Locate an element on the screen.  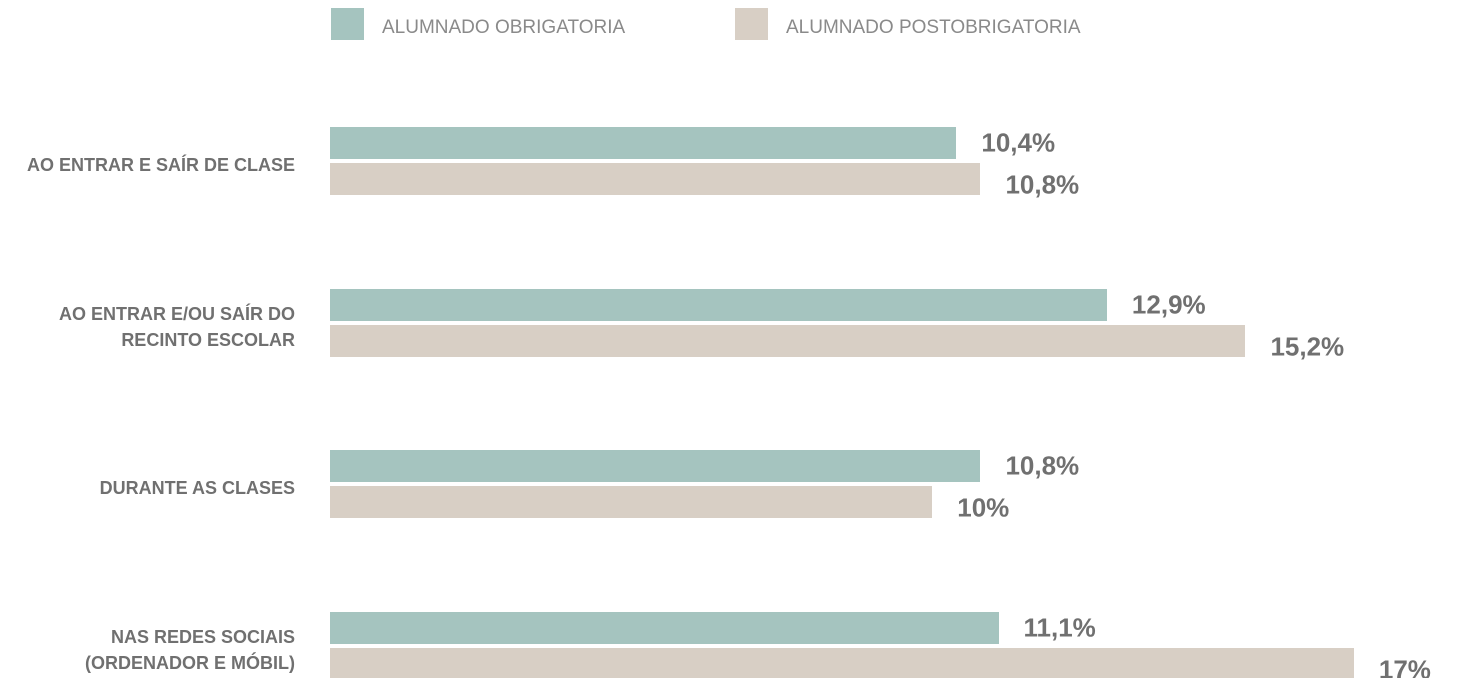
legend-label: ALUMNADO OBRIGATORIA is located at coordinates (504, 27).